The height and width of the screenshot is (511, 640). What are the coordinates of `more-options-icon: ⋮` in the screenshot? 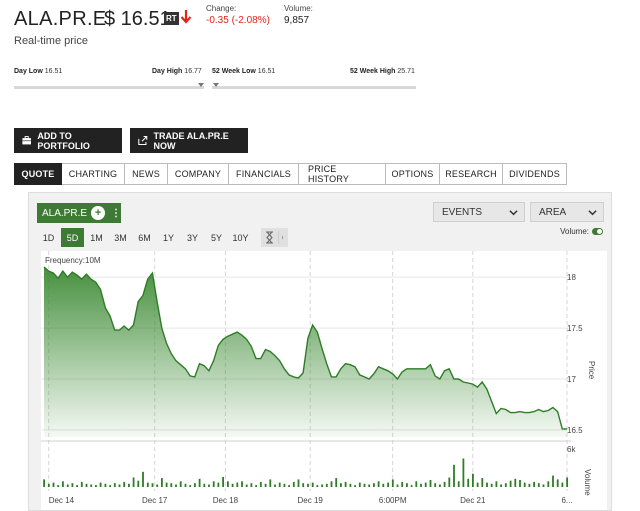 It's located at (116, 213).